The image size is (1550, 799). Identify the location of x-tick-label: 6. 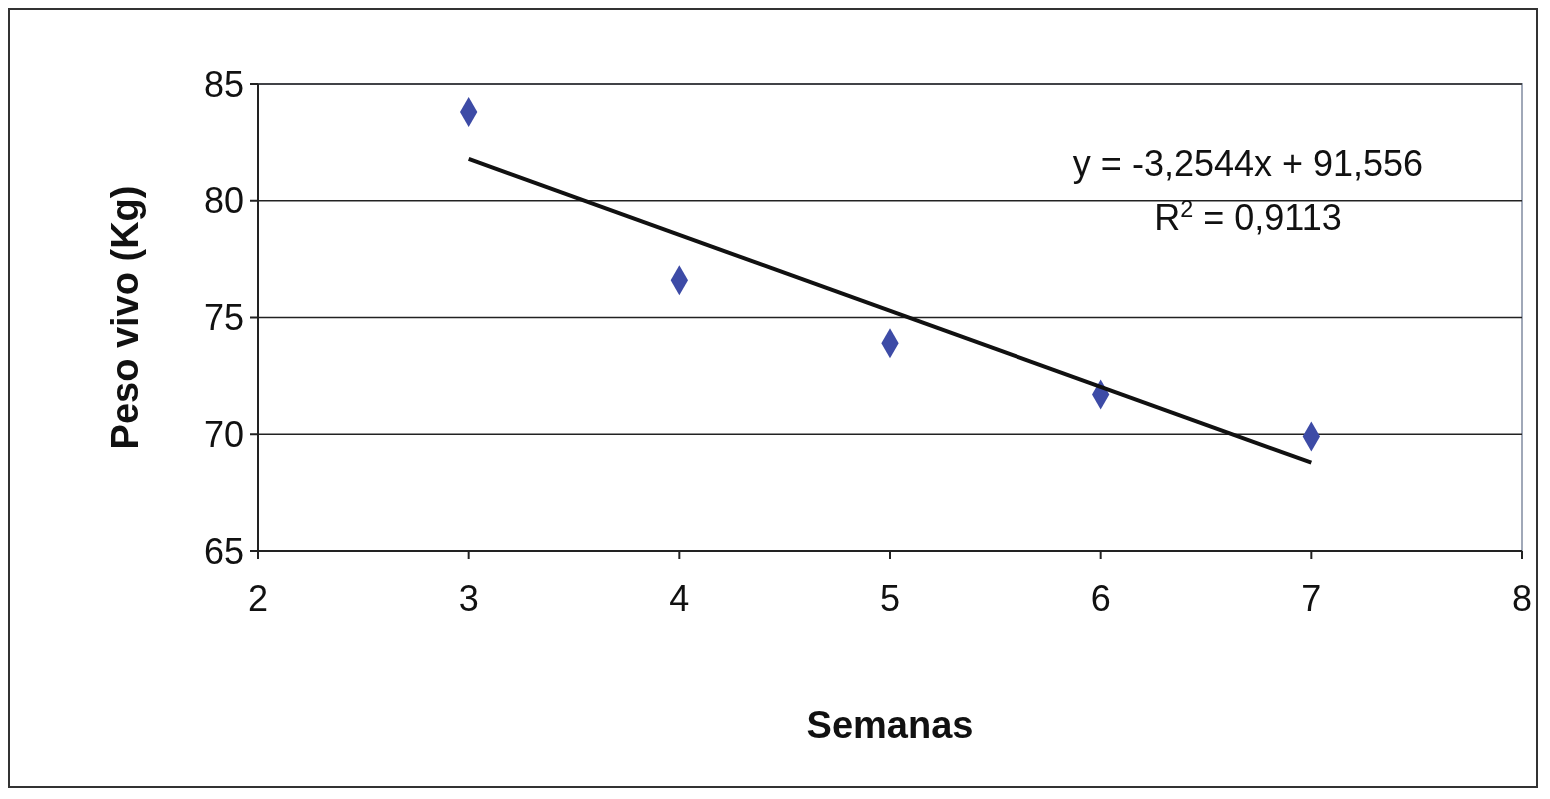
(1100, 598).